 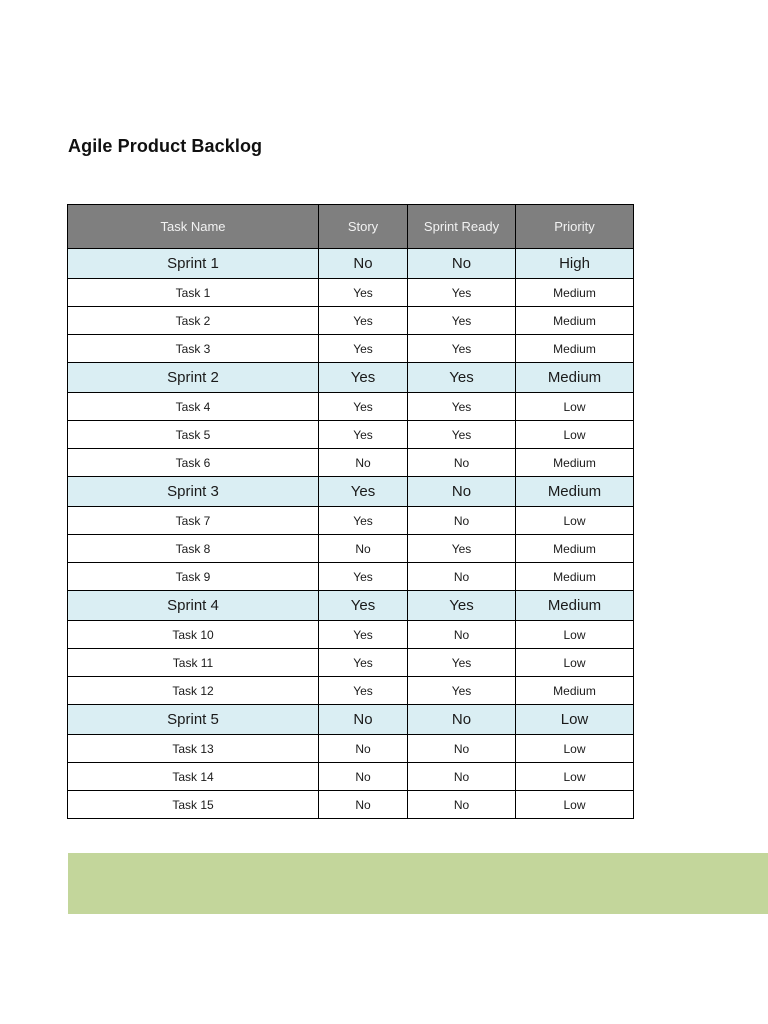 I want to click on task-row: Task 10 Yes No Low, so click(x=350, y=634).